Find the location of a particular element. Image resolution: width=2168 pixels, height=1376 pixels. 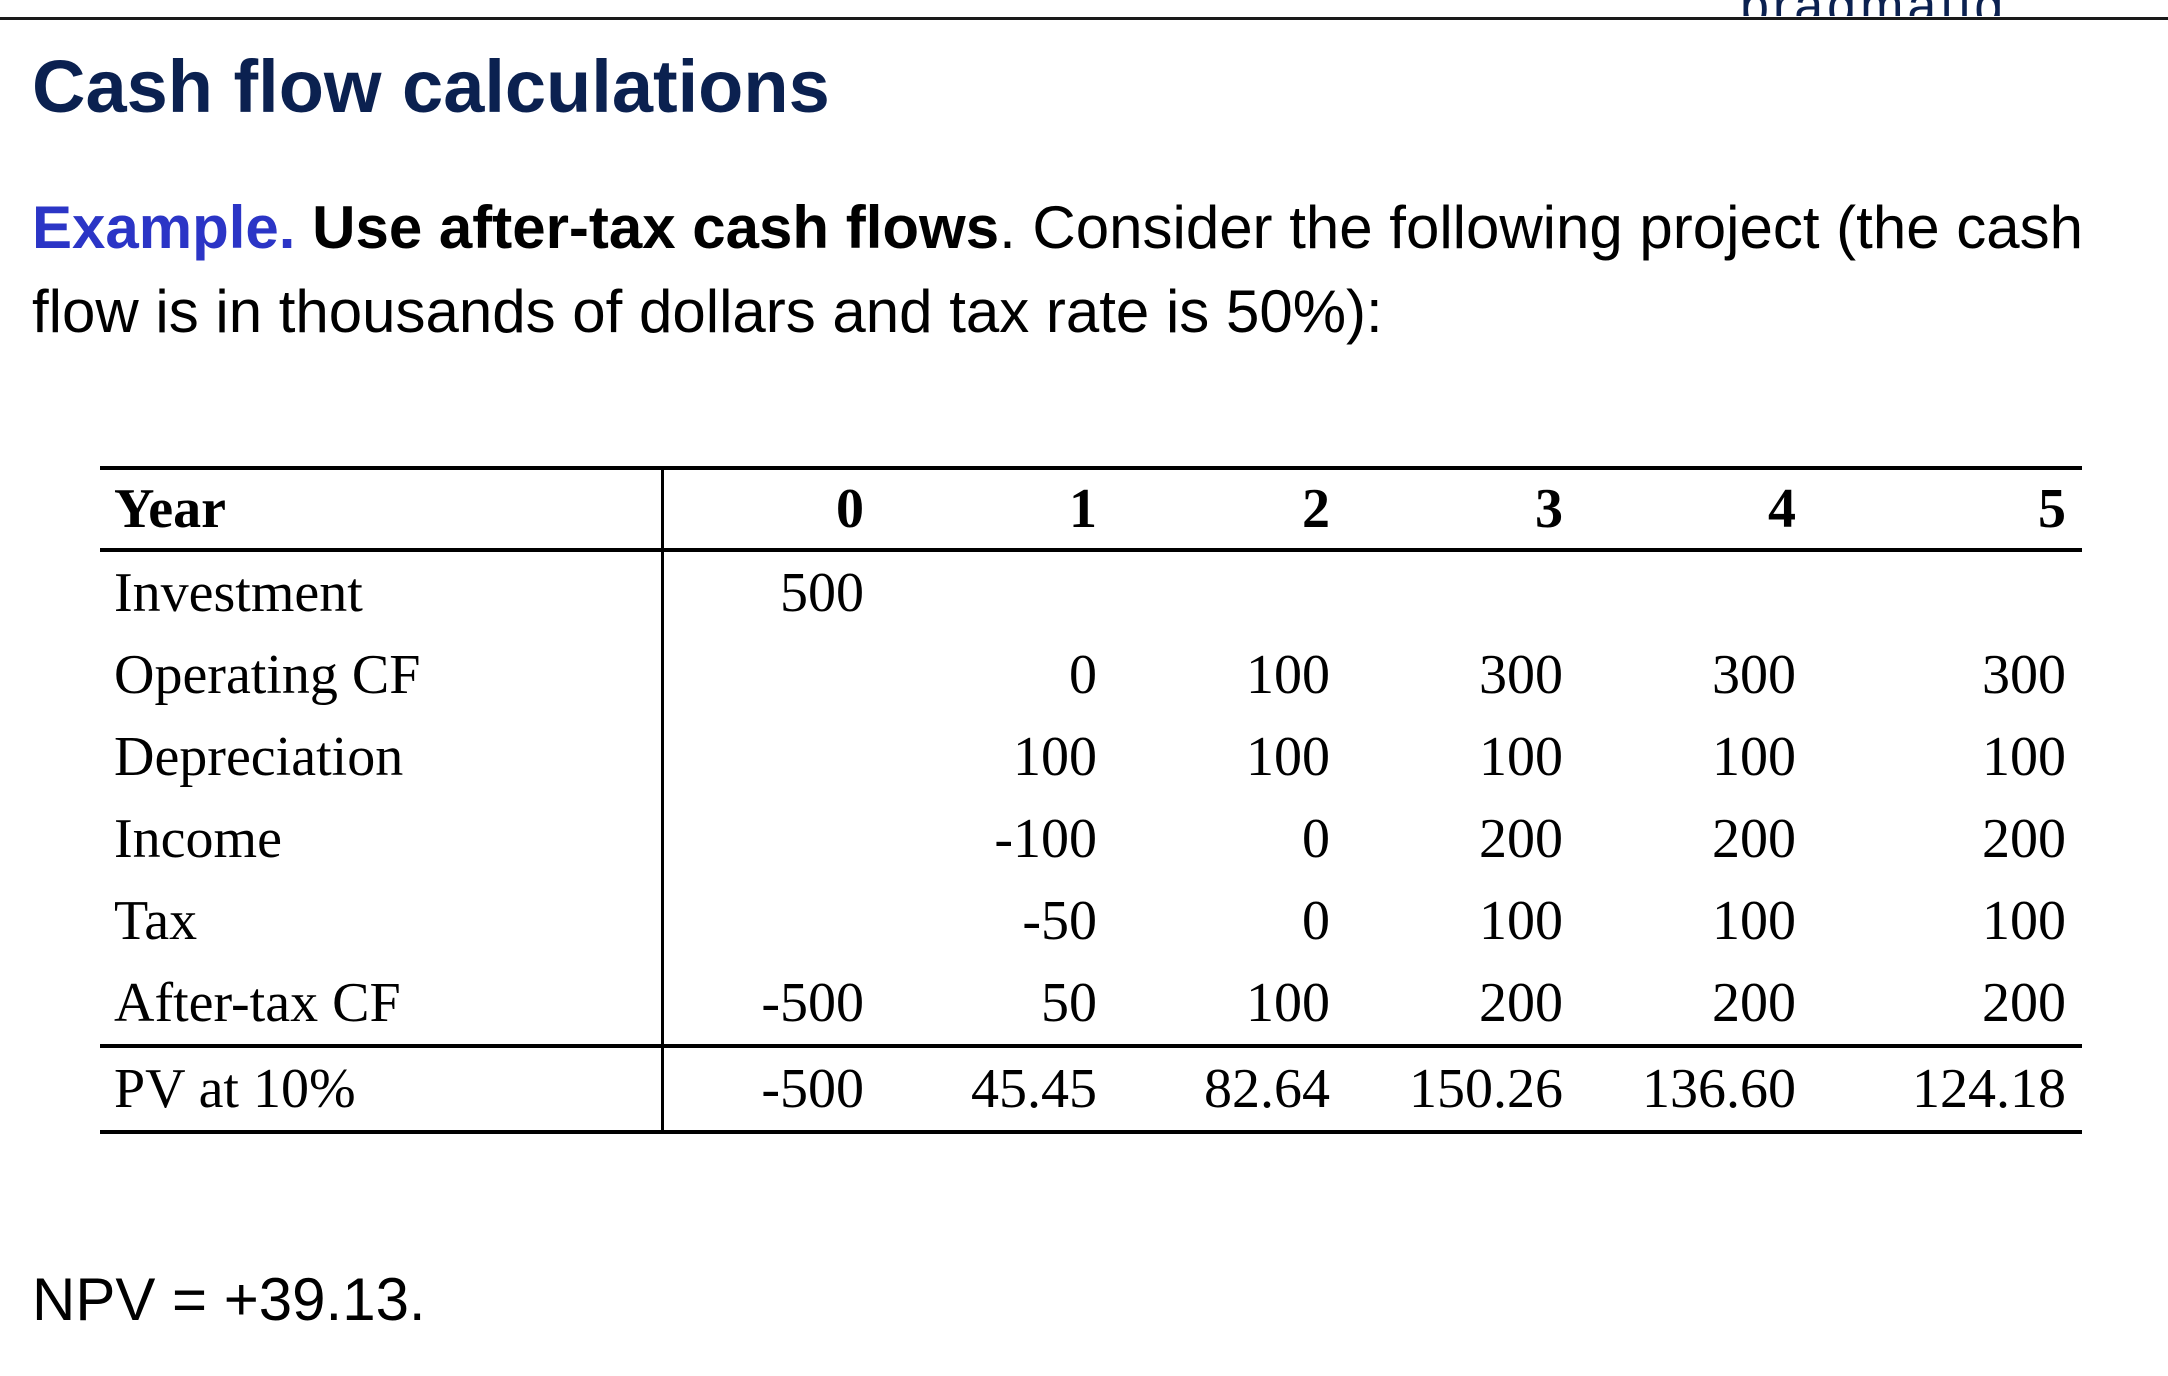

row-label: After-tax CF is located at coordinates (382, 1004).